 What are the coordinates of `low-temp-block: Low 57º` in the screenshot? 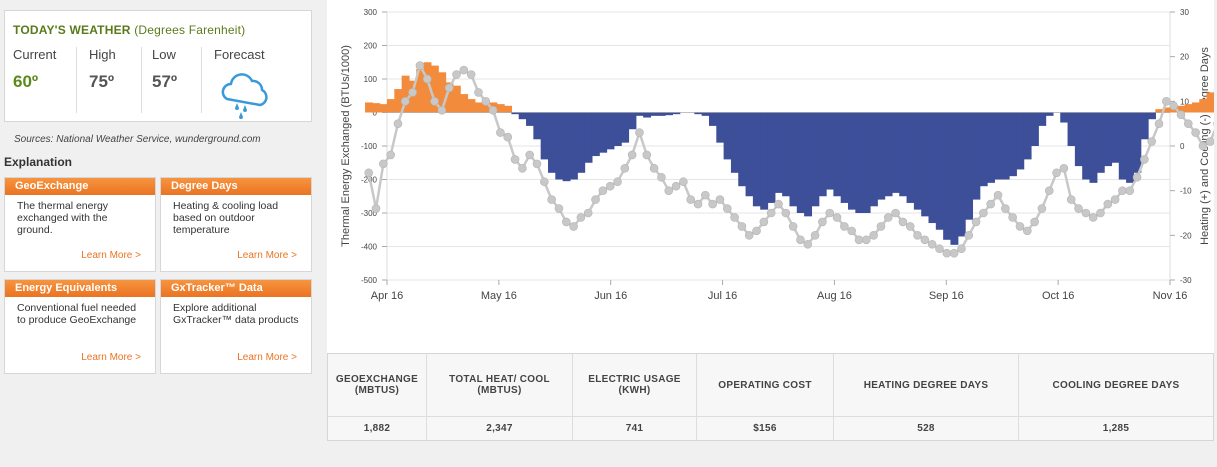 It's located at (164, 80).